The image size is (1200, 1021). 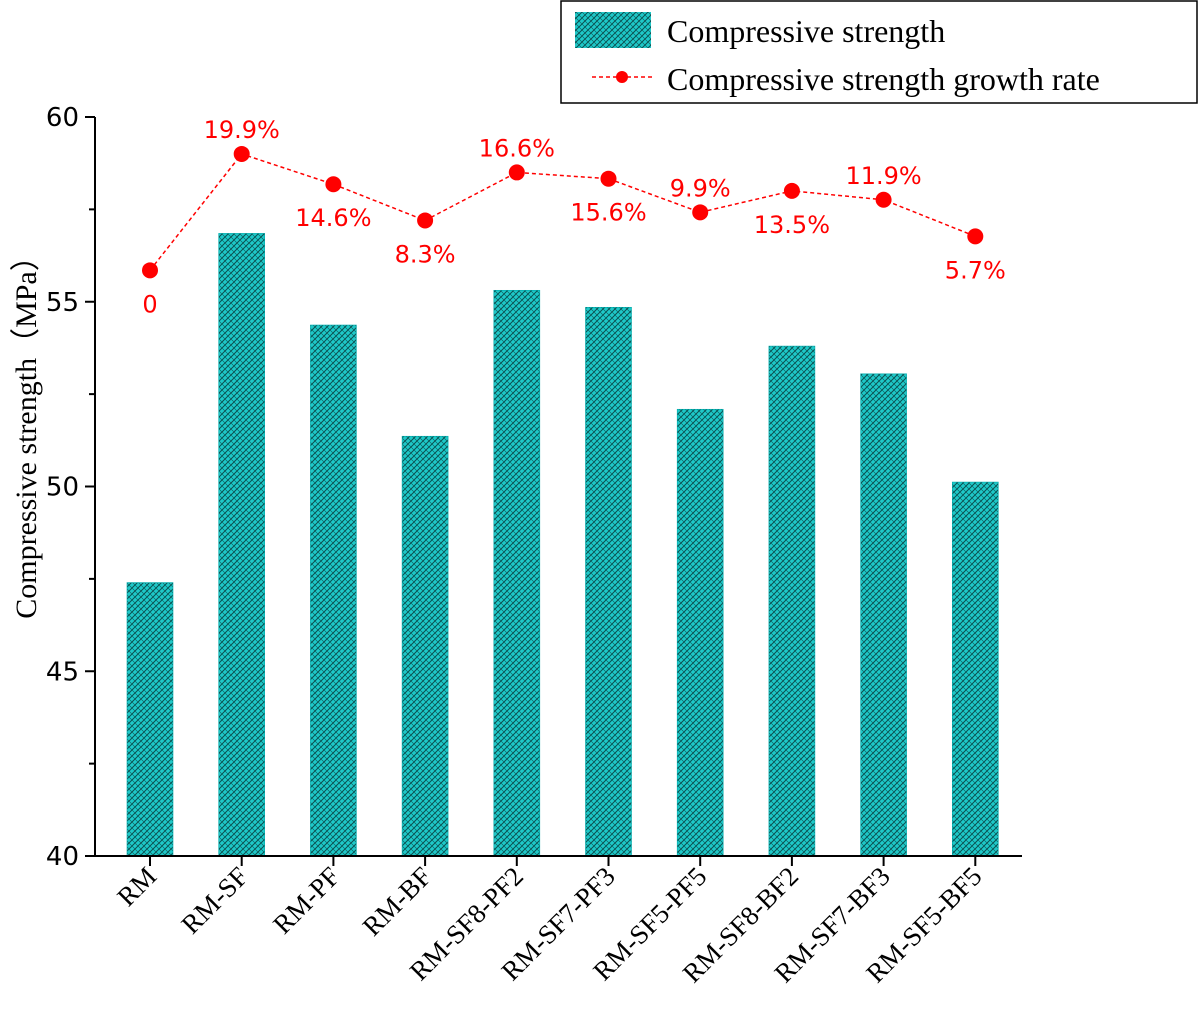 What do you see at coordinates (333, 590) in the screenshot?
I see `bar-rm-pf` at bounding box center [333, 590].